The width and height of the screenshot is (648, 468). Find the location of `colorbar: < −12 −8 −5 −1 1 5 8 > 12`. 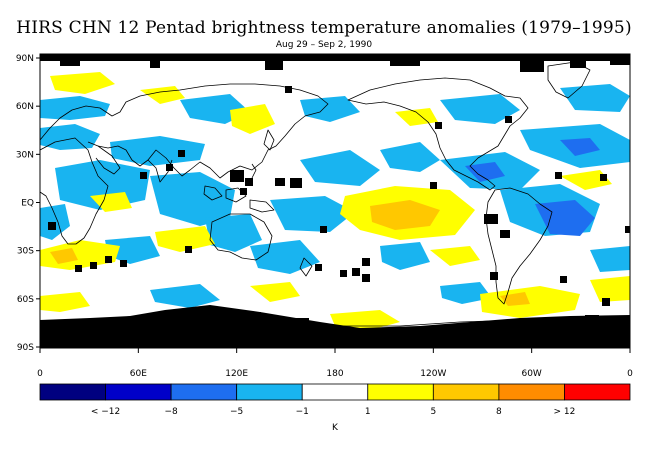

colorbar: < −12 −8 −5 −1 1 5 8 > 12 is located at coordinates (335, 400).